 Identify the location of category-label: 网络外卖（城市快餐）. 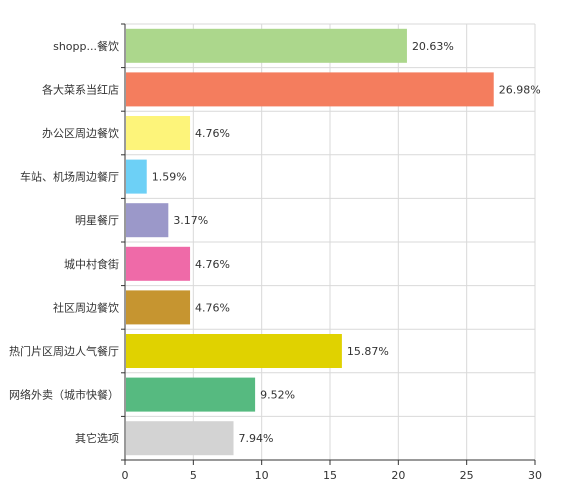
(64, 395).